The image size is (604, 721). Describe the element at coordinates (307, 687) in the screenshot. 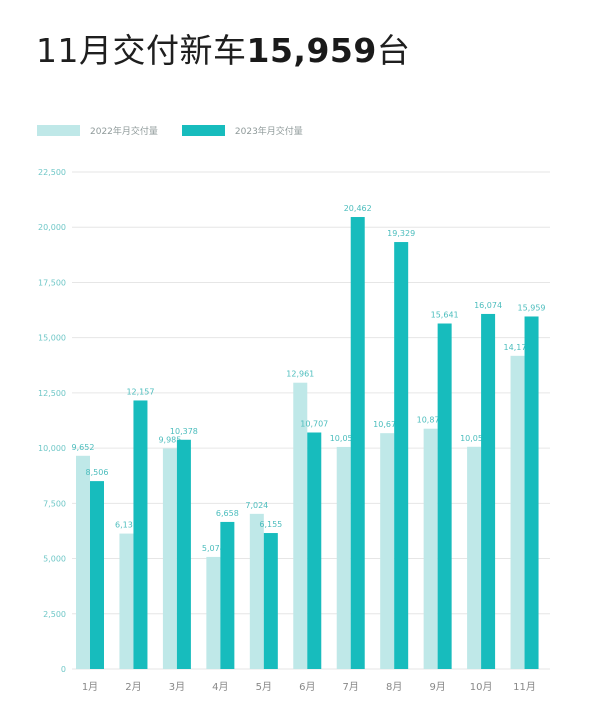

I see `x-tick-label: 6月` at that location.